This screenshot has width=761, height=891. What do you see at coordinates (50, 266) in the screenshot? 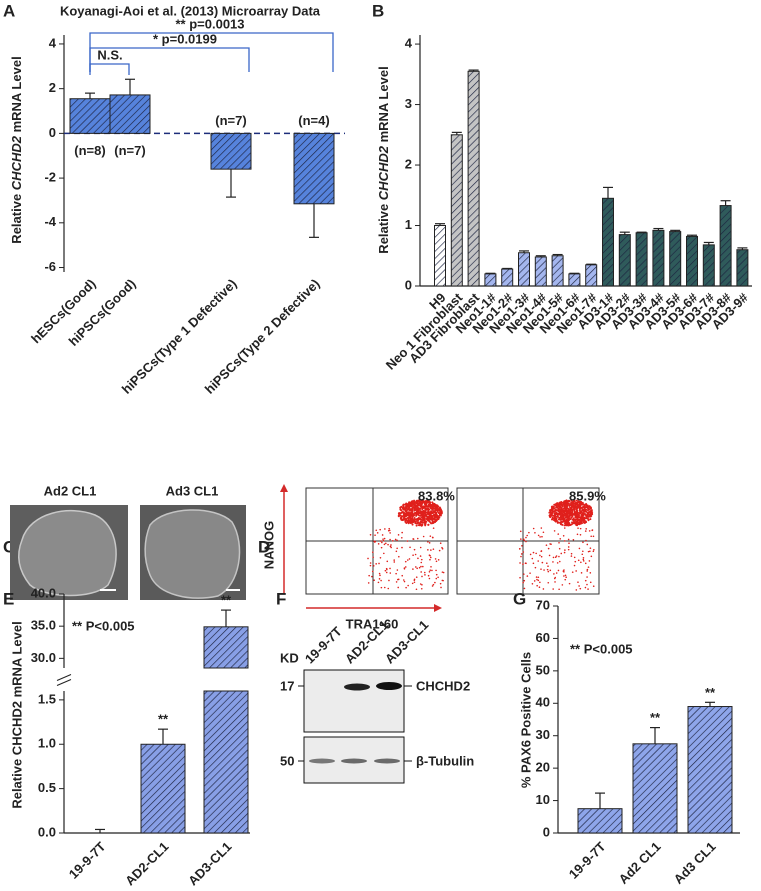
I see `y-tick-label: -6` at bounding box center [50, 266].